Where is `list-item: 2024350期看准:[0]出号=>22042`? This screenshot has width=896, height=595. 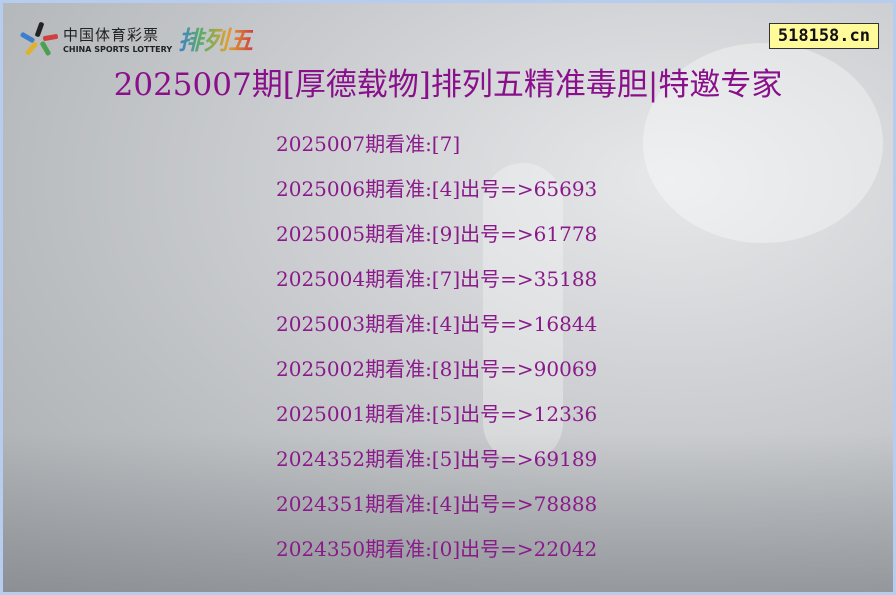 list-item: 2024350期看准:[0]出号=>22042 is located at coordinates (437, 549).